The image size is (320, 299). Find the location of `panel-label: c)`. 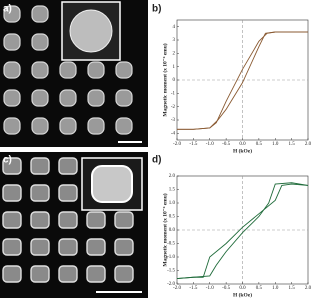

panel-label: c) is located at coordinates (7, 160).